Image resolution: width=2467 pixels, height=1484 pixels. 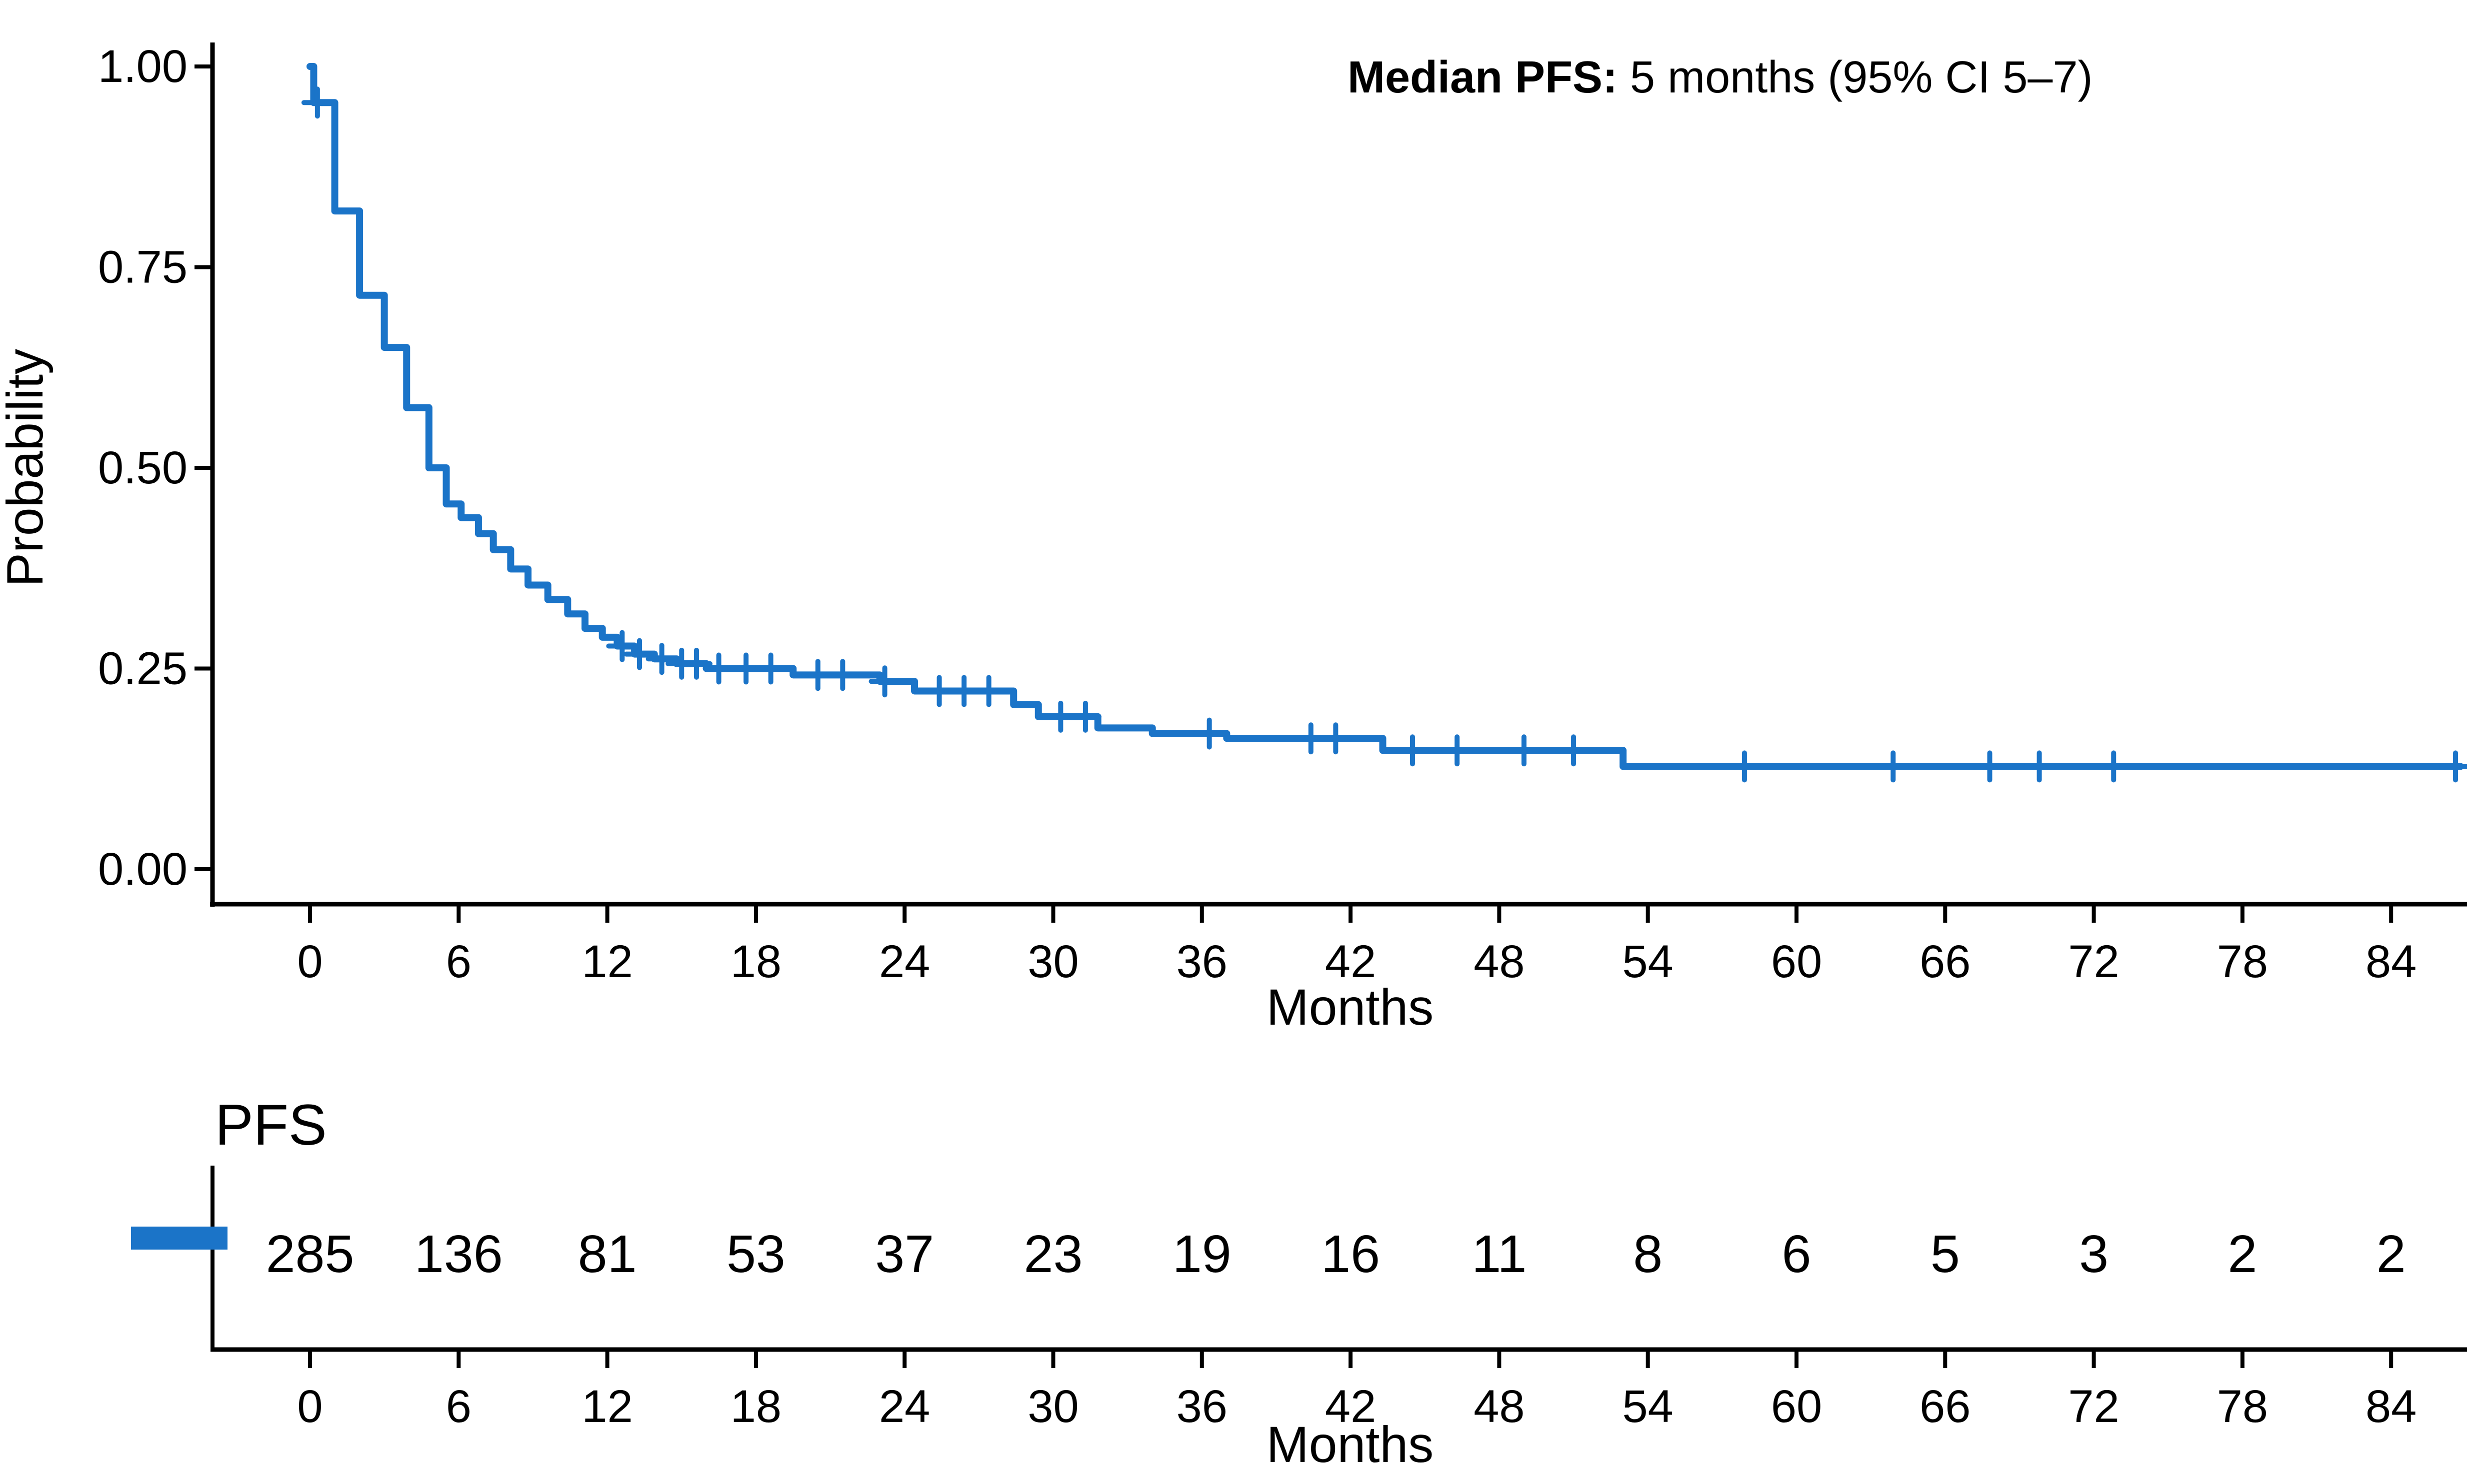 I want to click on risk-count: 285, so click(x=310, y=1254).